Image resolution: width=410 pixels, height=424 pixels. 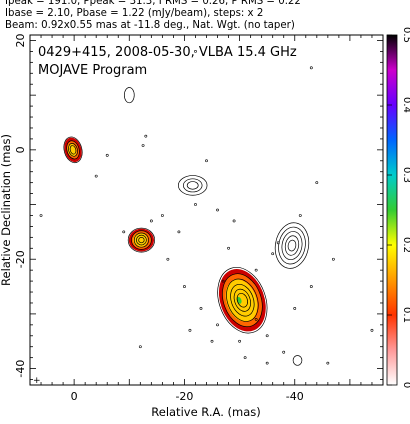 I want to click on colorbar-labels: 0 0.1 0.2 0.3 0.4 0.5, so click(x=398, y=207).